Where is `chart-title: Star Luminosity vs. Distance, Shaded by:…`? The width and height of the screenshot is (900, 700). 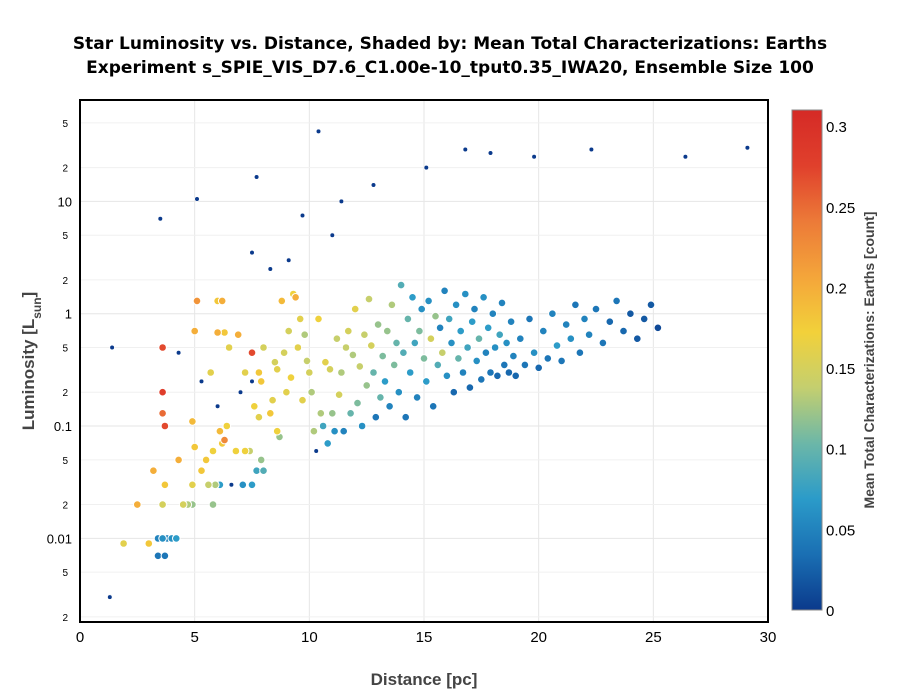 chart-title: Star Luminosity vs. Distance, Shaded by:… is located at coordinates (450, 56).